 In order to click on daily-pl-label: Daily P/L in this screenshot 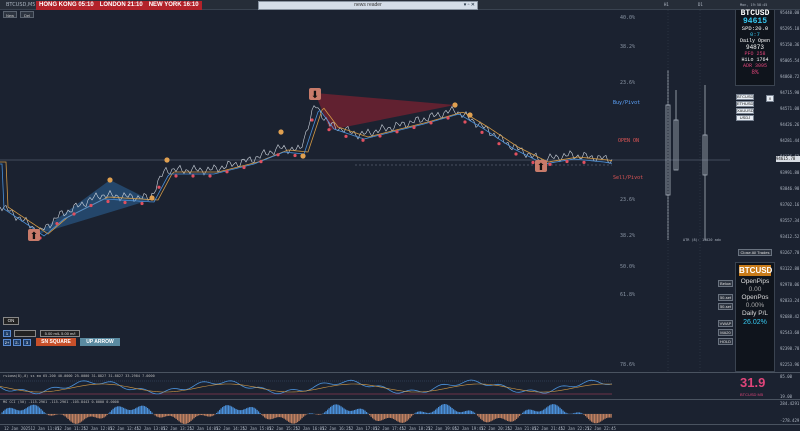, I will do `click(754, 313)`.